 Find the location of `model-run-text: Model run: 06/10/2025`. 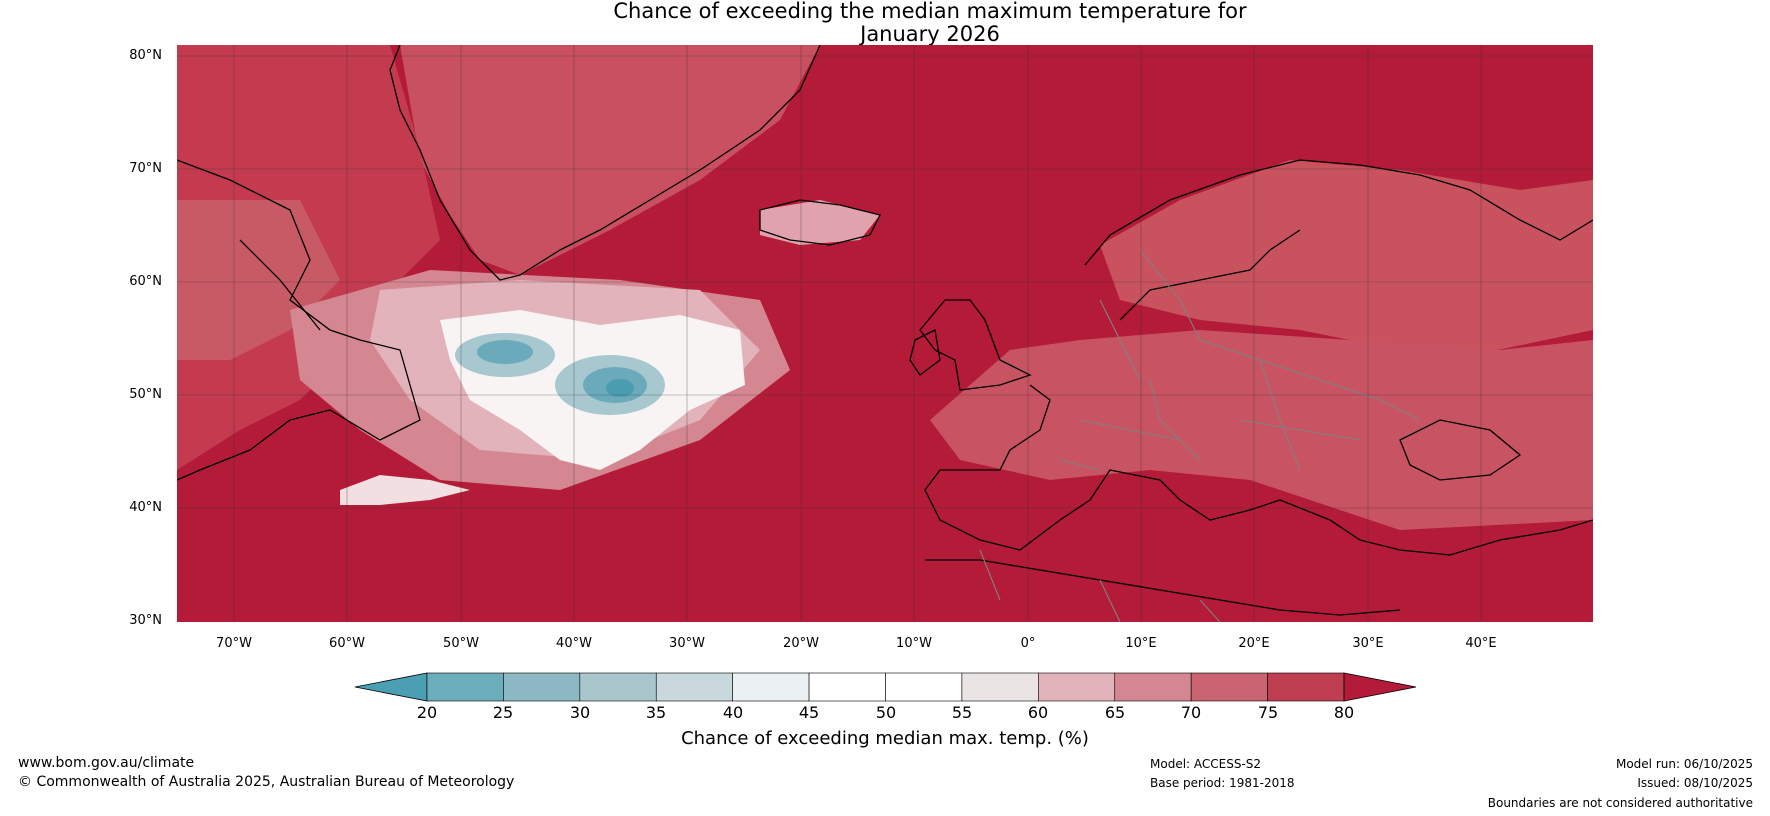

model-run-text: Model run: 06/10/2025 is located at coordinates (1684, 764).